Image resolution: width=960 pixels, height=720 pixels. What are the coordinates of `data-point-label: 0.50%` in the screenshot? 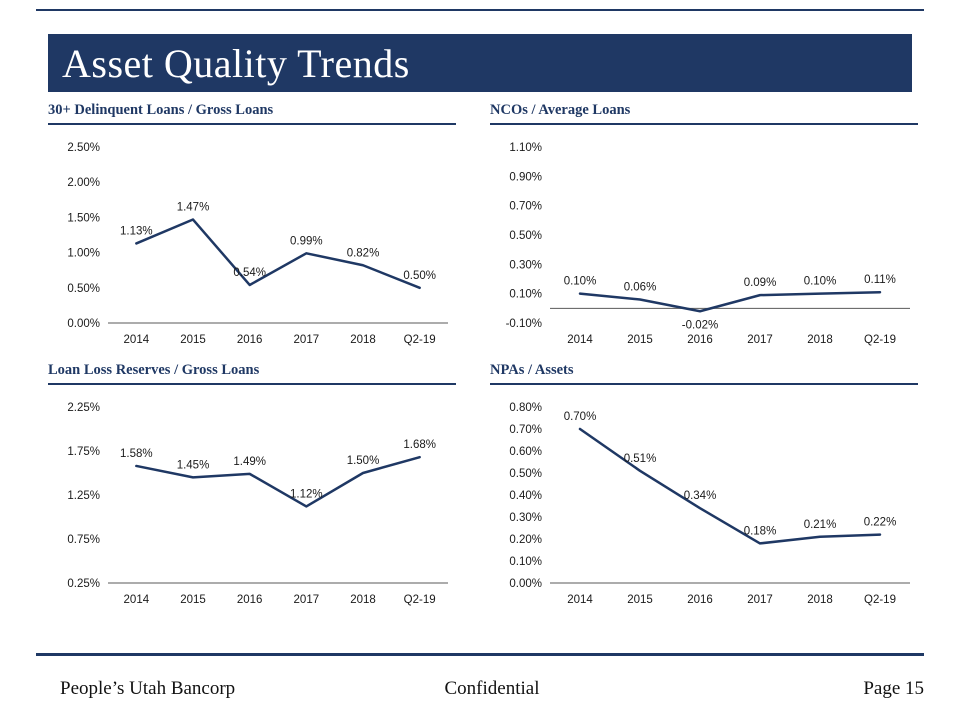 It's located at (419, 276).